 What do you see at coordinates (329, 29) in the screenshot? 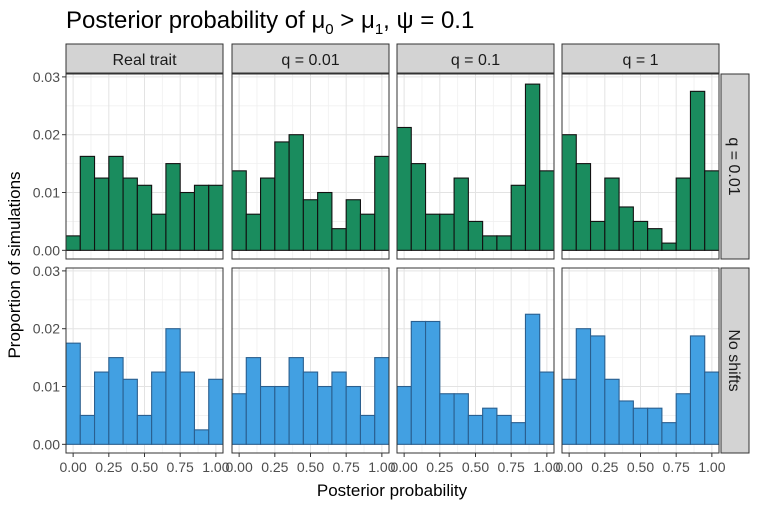
I see `title-sub0: 0` at bounding box center [329, 29].